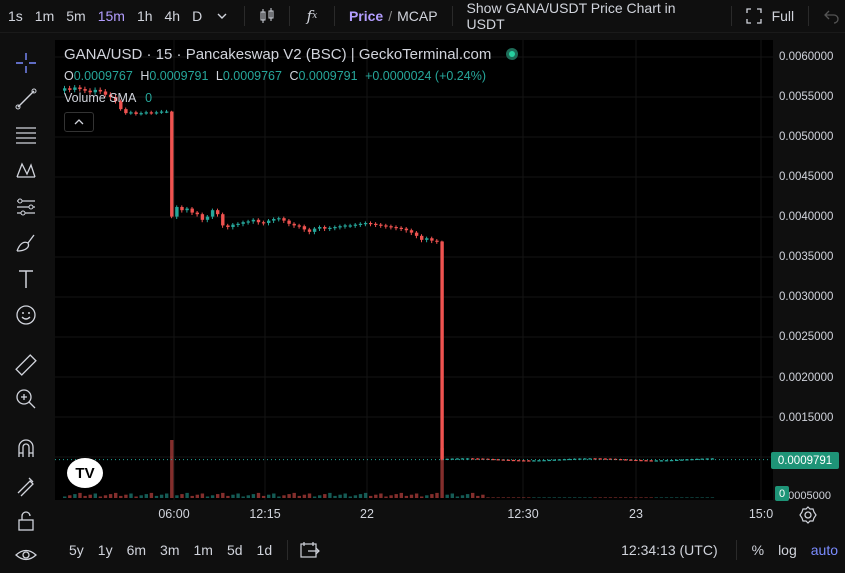 The width and height of the screenshot is (845, 573). What do you see at coordinates (76, 16) in the screenshot?
I see `timeframe-5m: 5m` at bounding box center [76, 16].